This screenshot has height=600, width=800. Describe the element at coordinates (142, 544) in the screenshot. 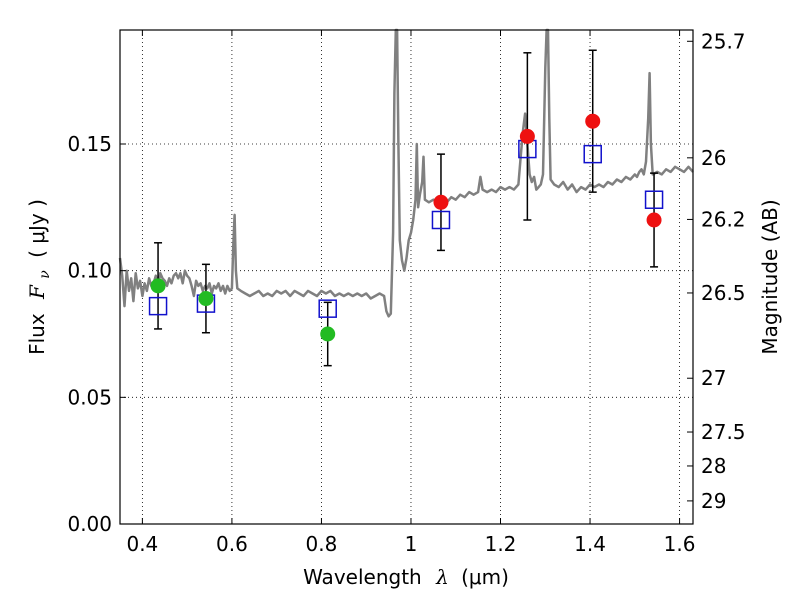

I see `x-tick-label: 0.4` at that location.